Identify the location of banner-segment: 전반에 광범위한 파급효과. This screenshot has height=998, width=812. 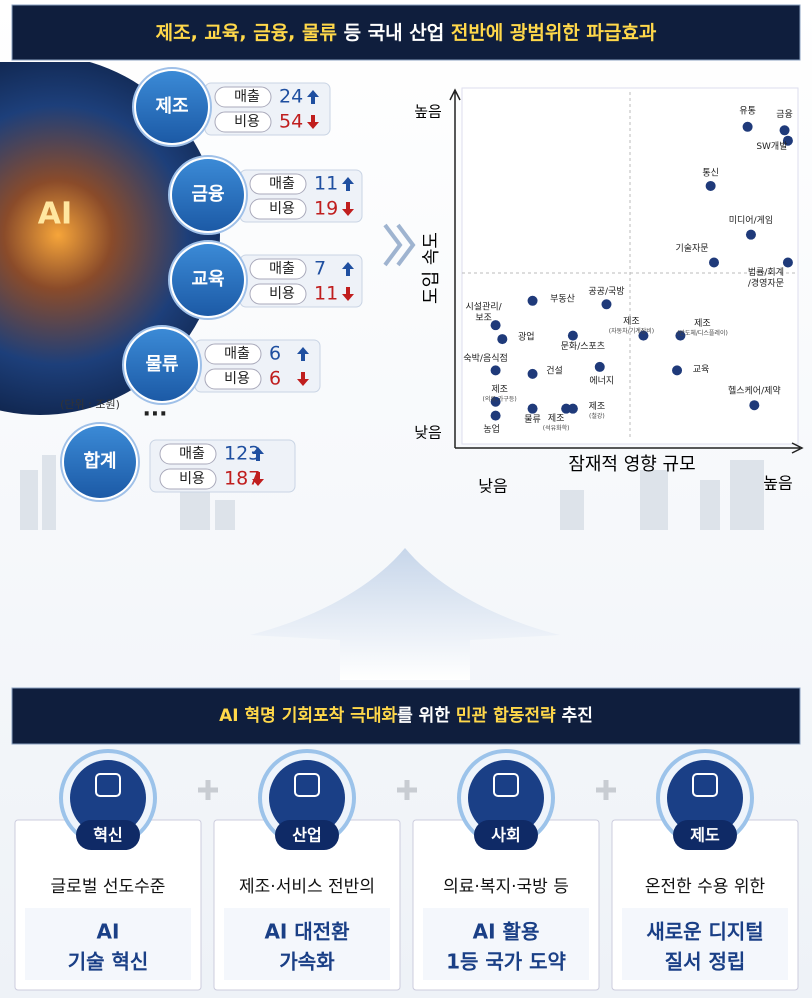
(554, 33).